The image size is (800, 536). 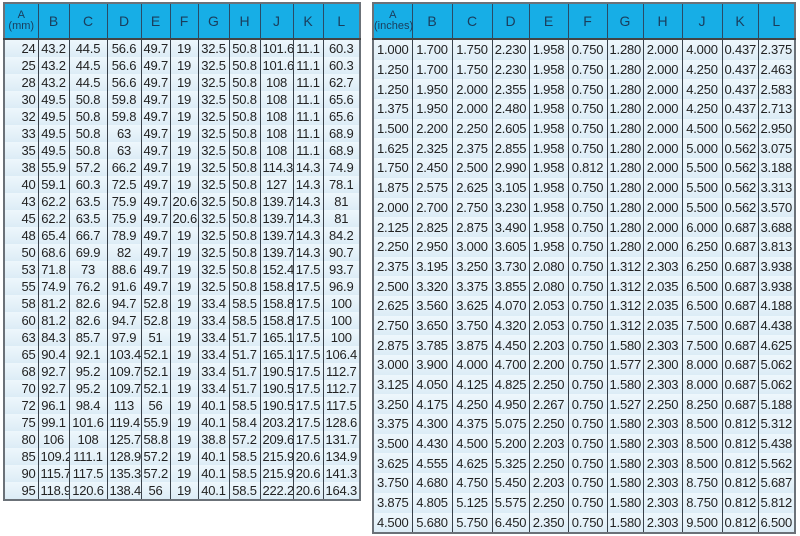 What do you see at coordinates (53, 201) in the screenshot?
I see `table-cell: 62.2` at bounding box center [53, 201].